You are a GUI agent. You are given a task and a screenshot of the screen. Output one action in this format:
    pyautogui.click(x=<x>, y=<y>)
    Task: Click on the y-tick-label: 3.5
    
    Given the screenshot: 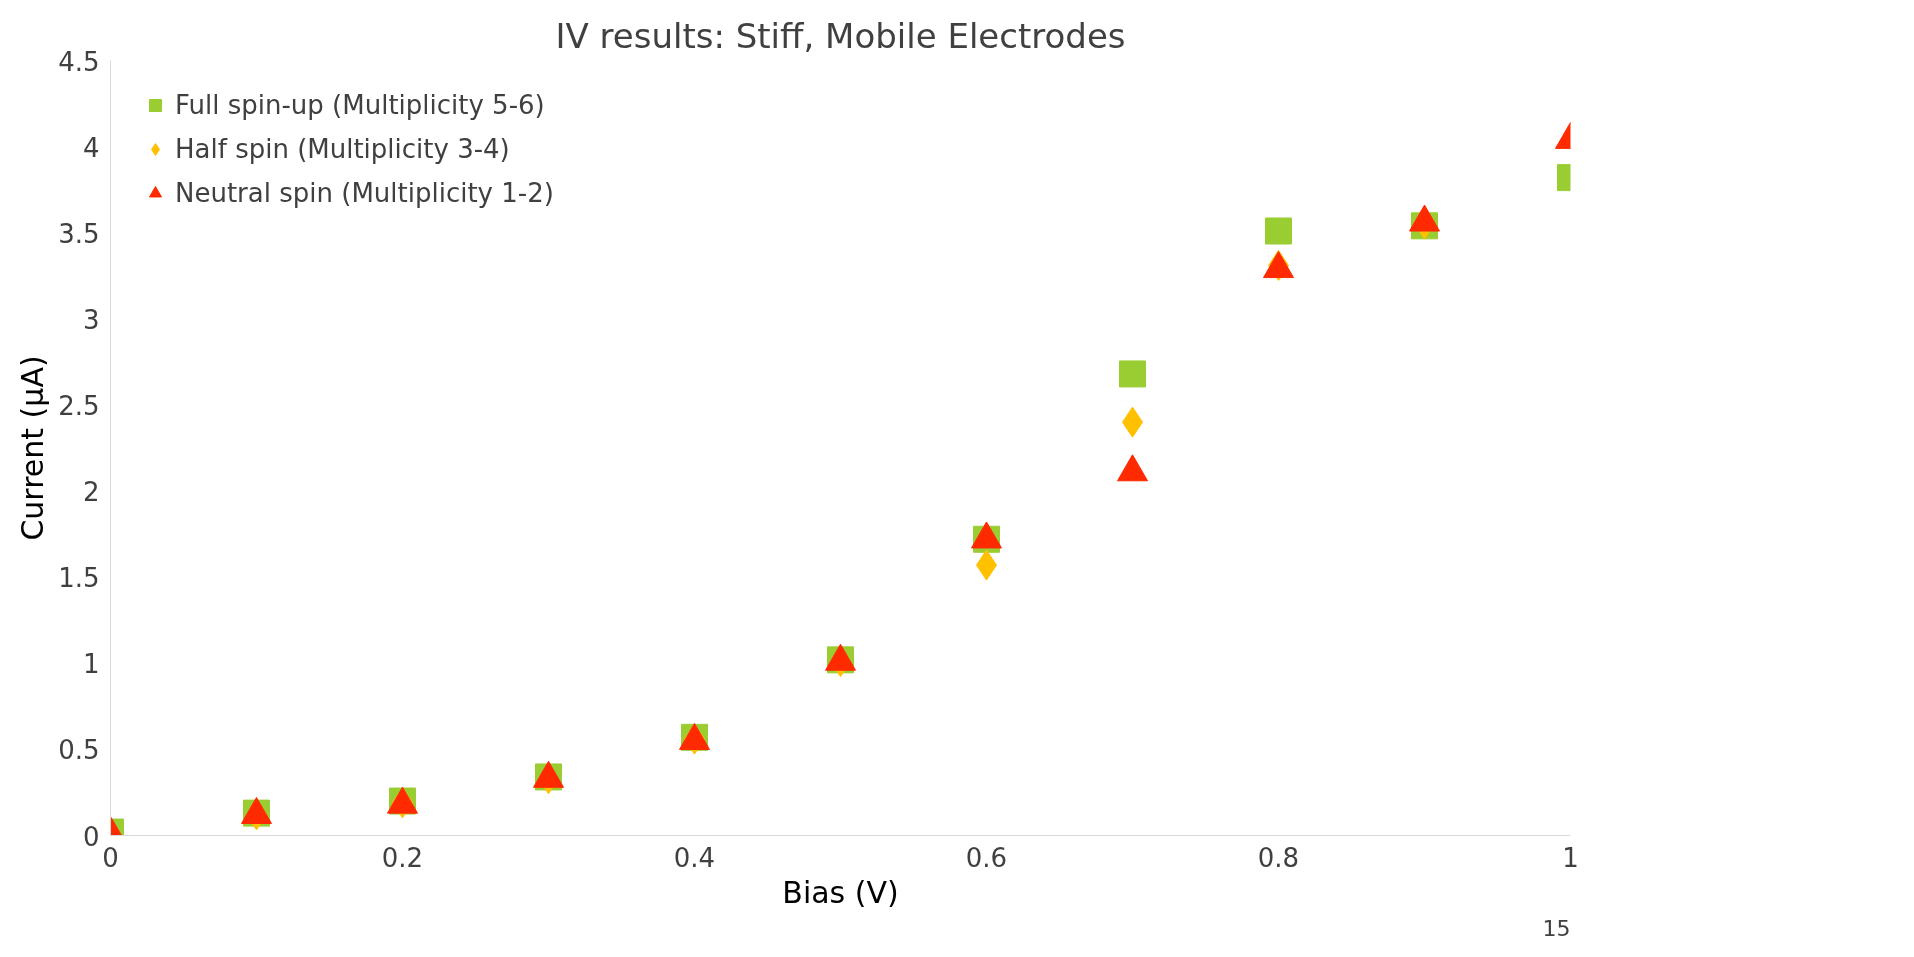 What is the action you would take?
    pyautogui.click(x=79, y=233)
    